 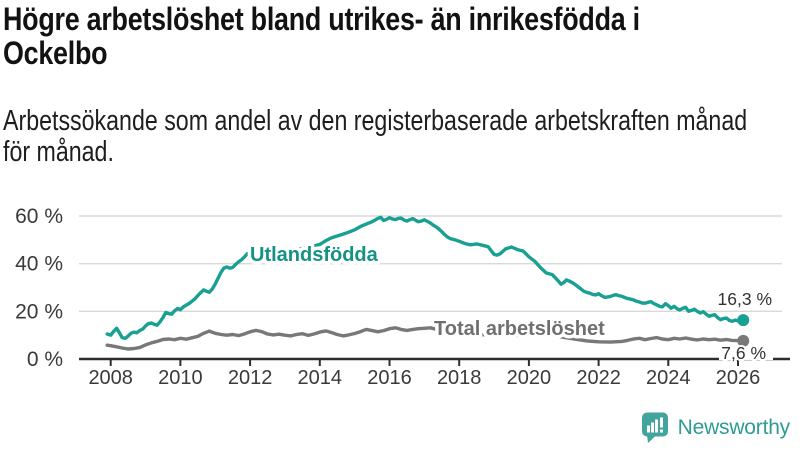 I want to click on newsworthy-logo-text: Newsworthy, so click(x=734, y=427).